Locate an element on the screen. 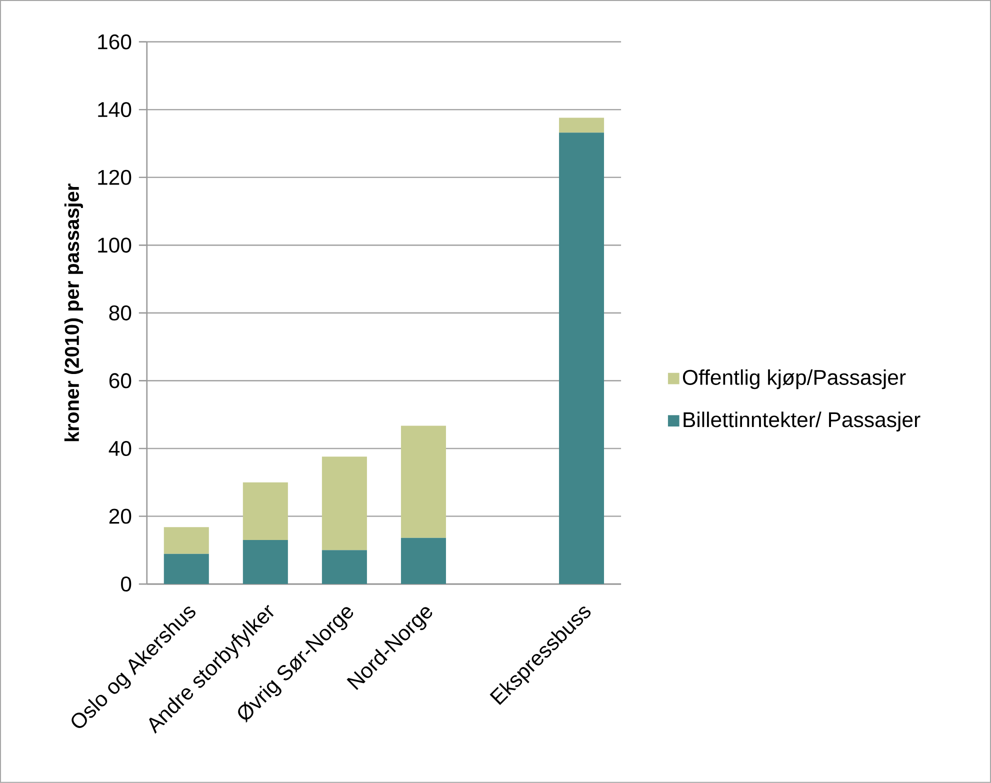  y-tick-label: 100 is located at coordinates (115, 245).